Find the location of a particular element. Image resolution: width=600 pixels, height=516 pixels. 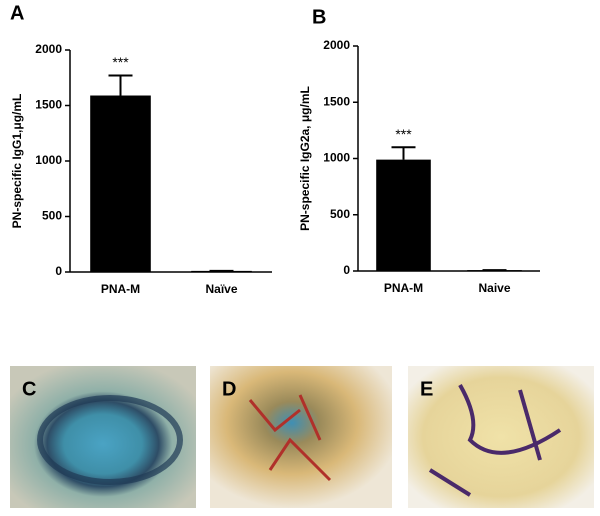

panel-label: B is located at coordinates (319, 17).